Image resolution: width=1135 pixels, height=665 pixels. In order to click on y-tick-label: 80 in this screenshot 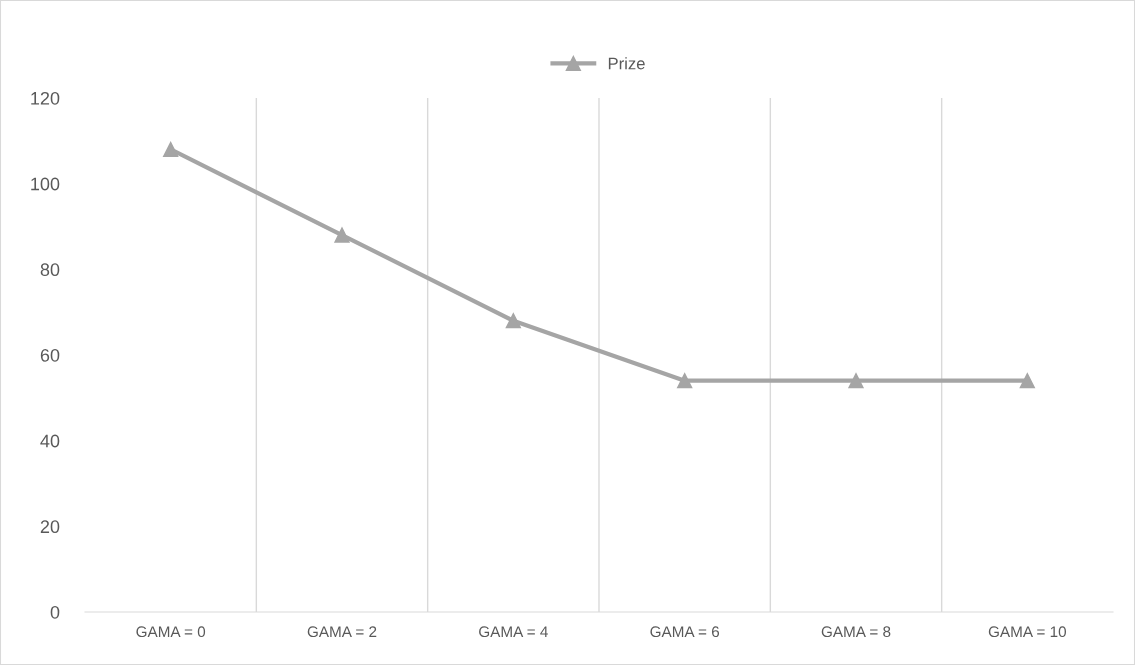, I will do `click(50, 270)`.